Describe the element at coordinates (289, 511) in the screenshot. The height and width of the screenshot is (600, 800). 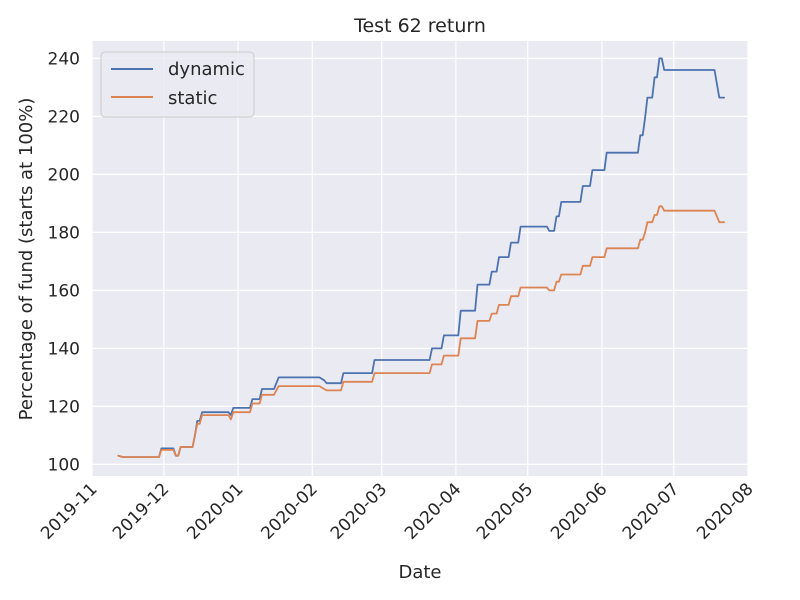
I see `x-tick-label: 2020-02` at that location.